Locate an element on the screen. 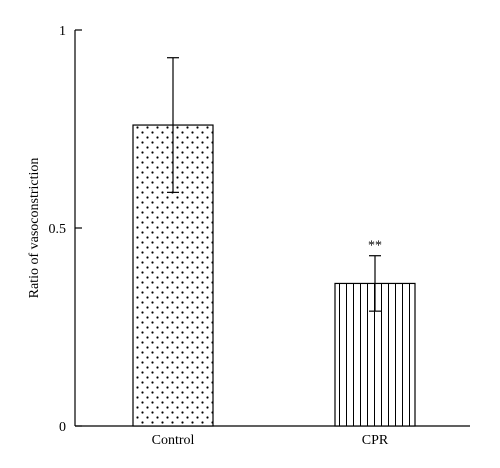  y-axis-label: Ratio of vasoconstriction is located at coordinates (34, 228).